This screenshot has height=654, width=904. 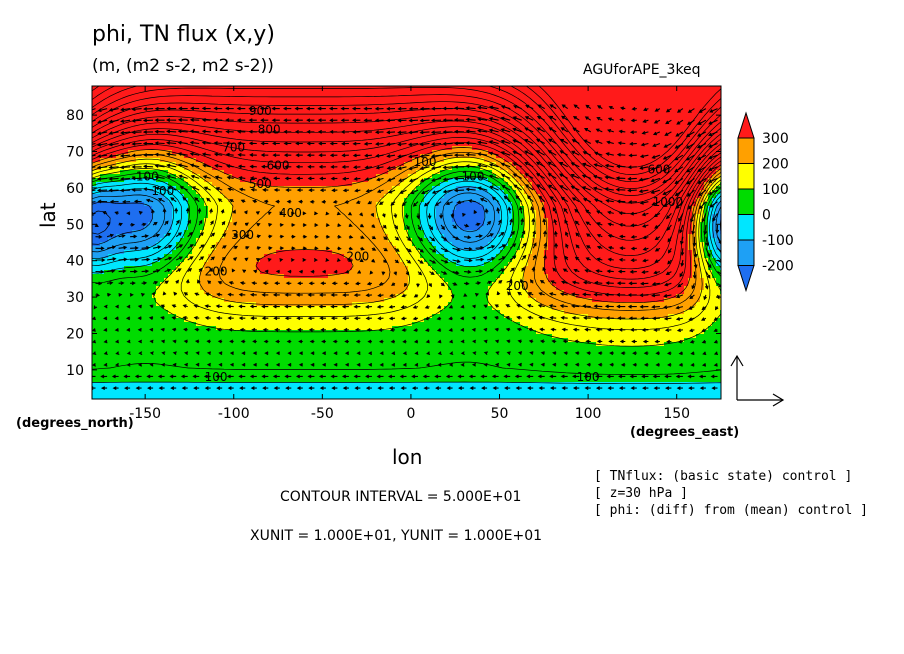 I want to click on y-tick-label: 50, so click(x=75, y=225).